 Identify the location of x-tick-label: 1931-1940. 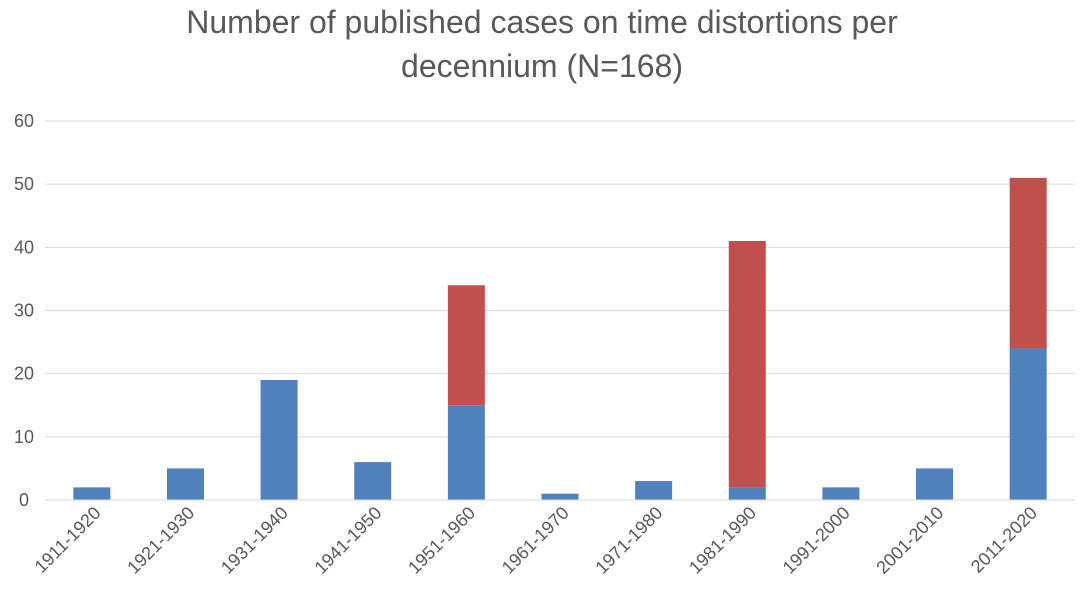
(254, 540).